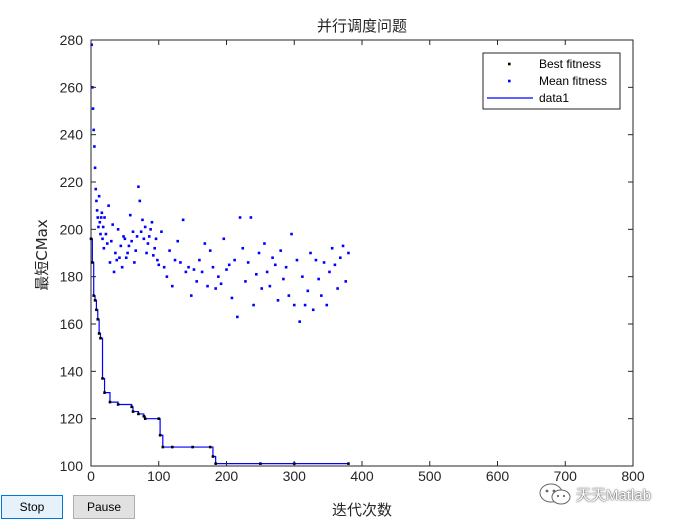 The image size is (700, 525). Describe the element at coordinates (295, 476) in the screenshot. I see `x-tick-label: 300` at that location.